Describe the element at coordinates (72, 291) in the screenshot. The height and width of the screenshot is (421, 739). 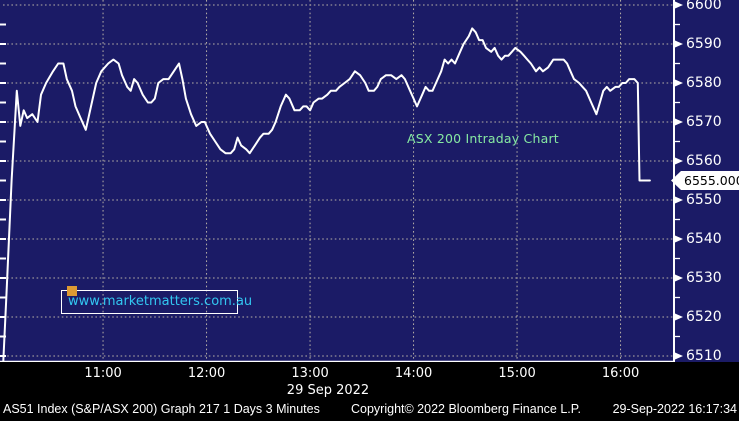
I see `watermark-handle-square` at that location.